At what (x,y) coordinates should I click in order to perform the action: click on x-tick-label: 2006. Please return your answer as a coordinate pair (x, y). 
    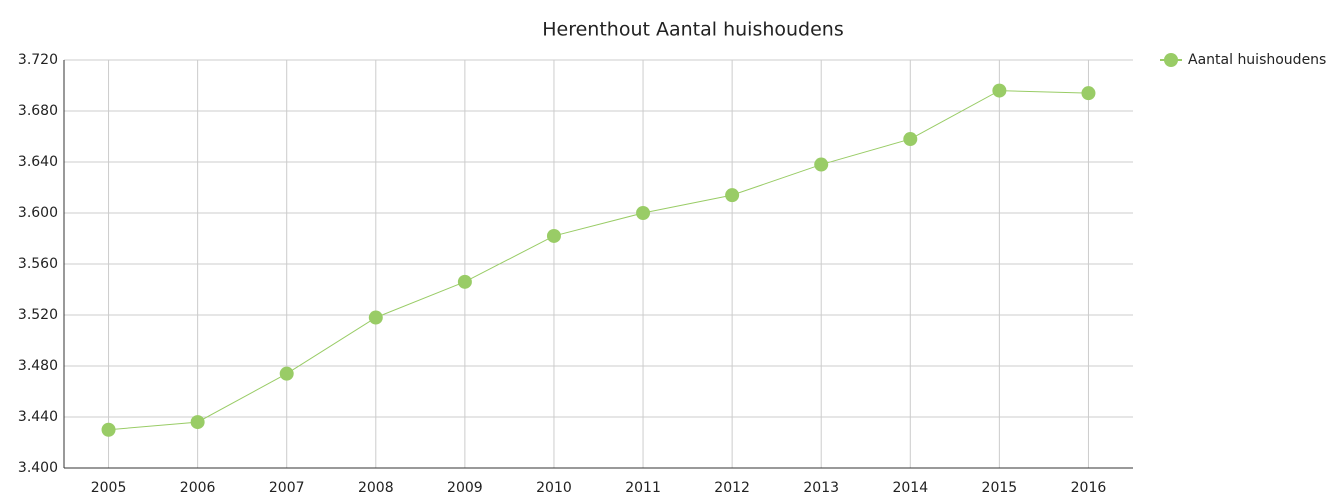
    Looking at the image, I should click on (198, 488).